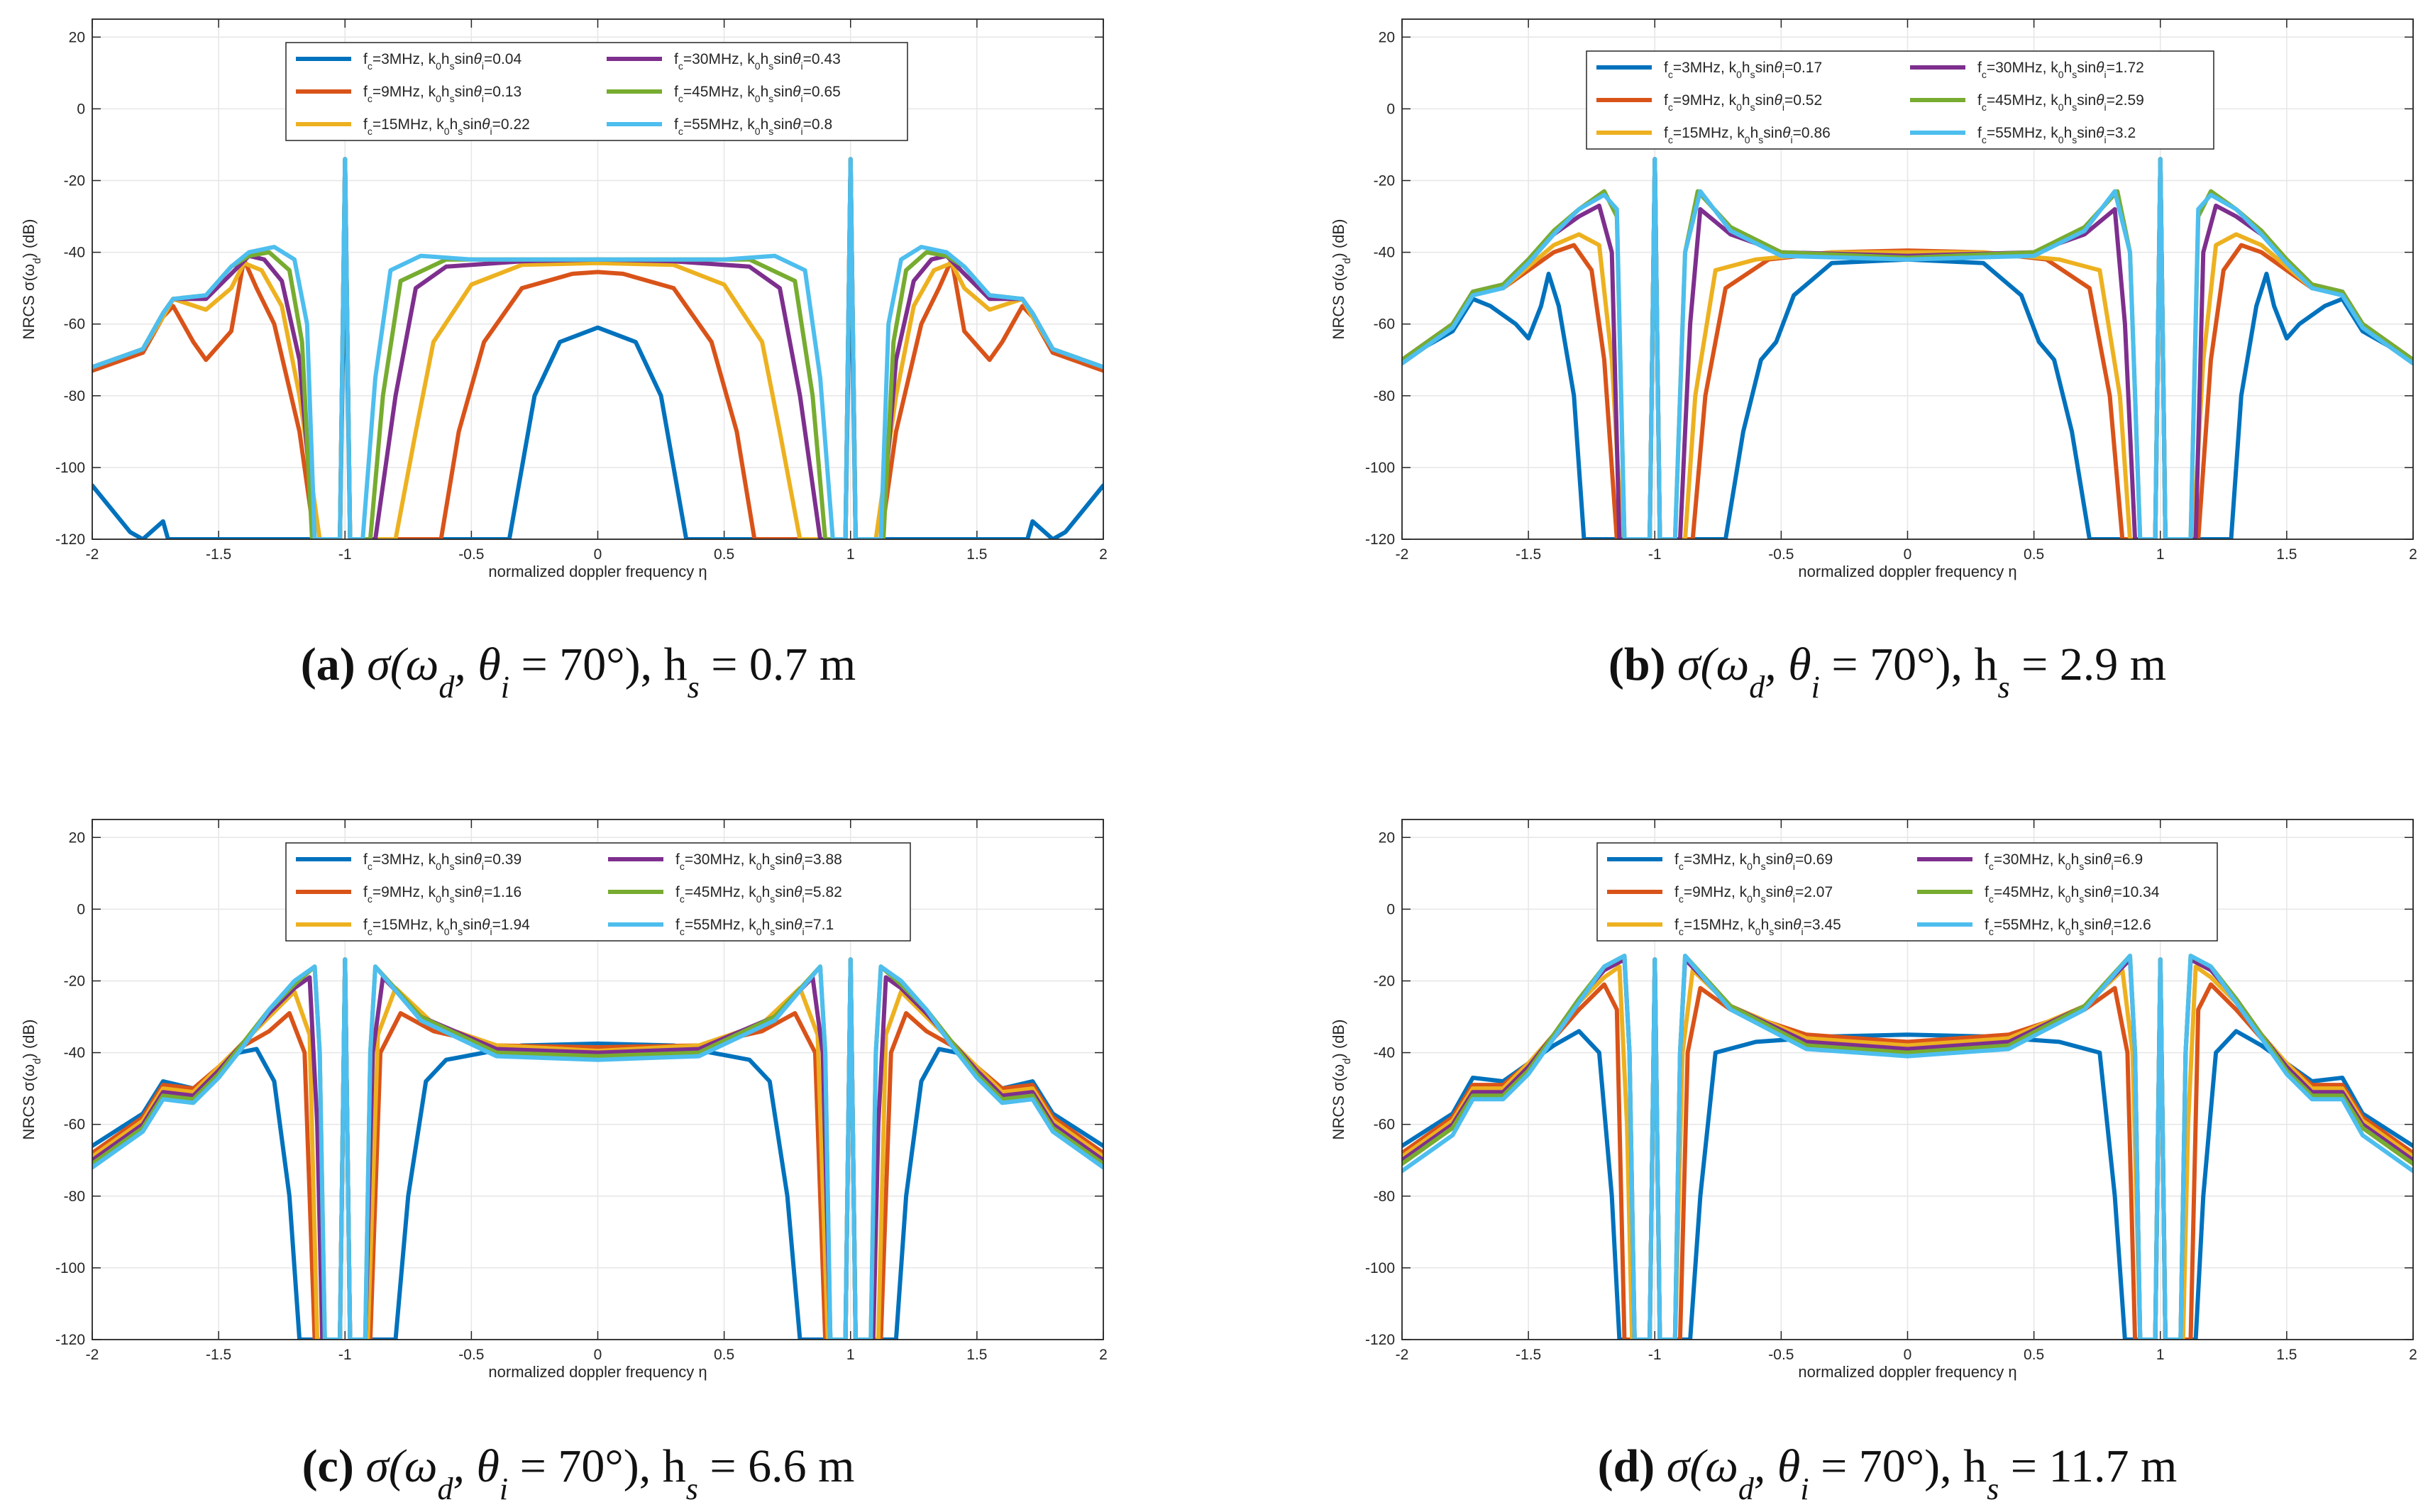 This screenshot has width=2428, height=1512. What do you see at coordinates (578, 1473) in the screenshot?
I see `caption-c: (c) σ(ωd, θi = 70°), hs = 6.6 m` at bounding box center [578, 1473].